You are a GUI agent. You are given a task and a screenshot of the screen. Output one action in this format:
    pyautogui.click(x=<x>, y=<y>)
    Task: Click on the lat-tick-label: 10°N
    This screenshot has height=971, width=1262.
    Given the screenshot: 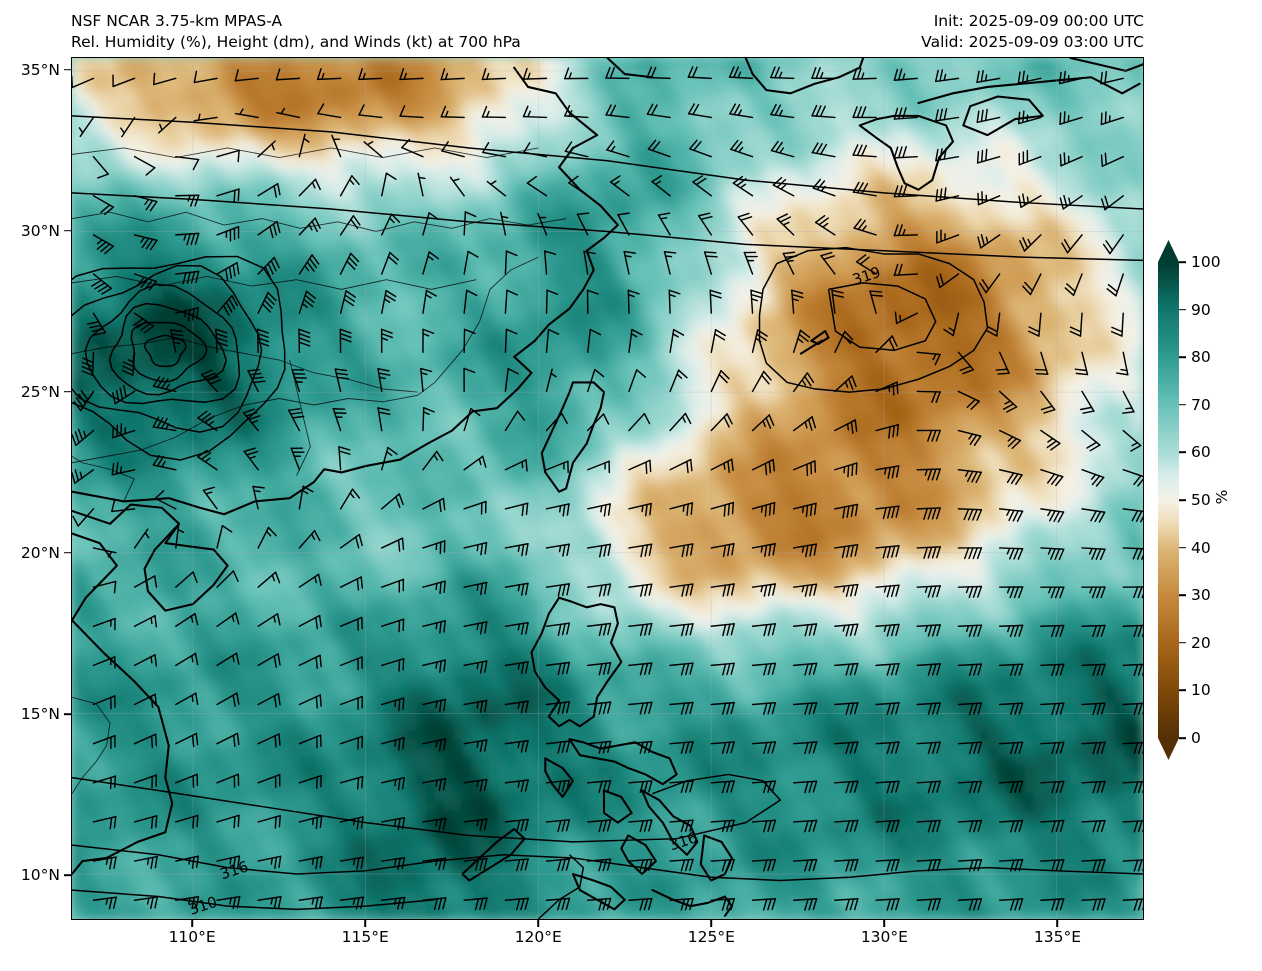 What is the action you would take?
    pyautogui.click(x=40, y=874)
    